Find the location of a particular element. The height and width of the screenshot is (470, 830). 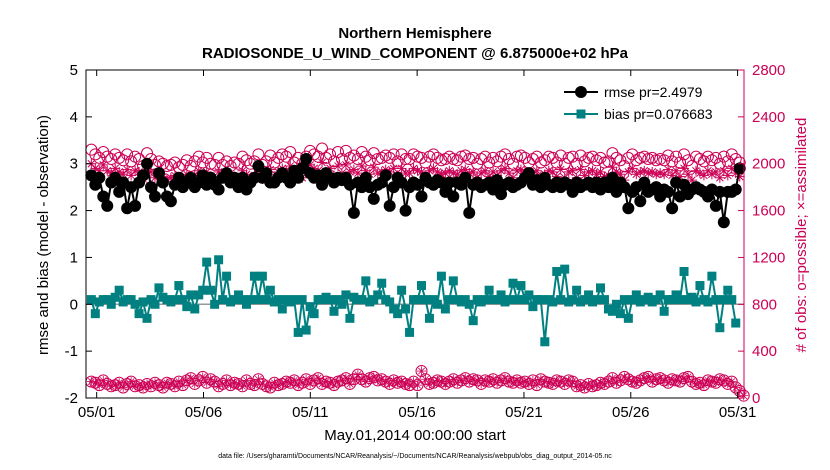

y-axis-label-right: # of obs: o=possible; ×=assimilated is located at coordinates (801, 235).